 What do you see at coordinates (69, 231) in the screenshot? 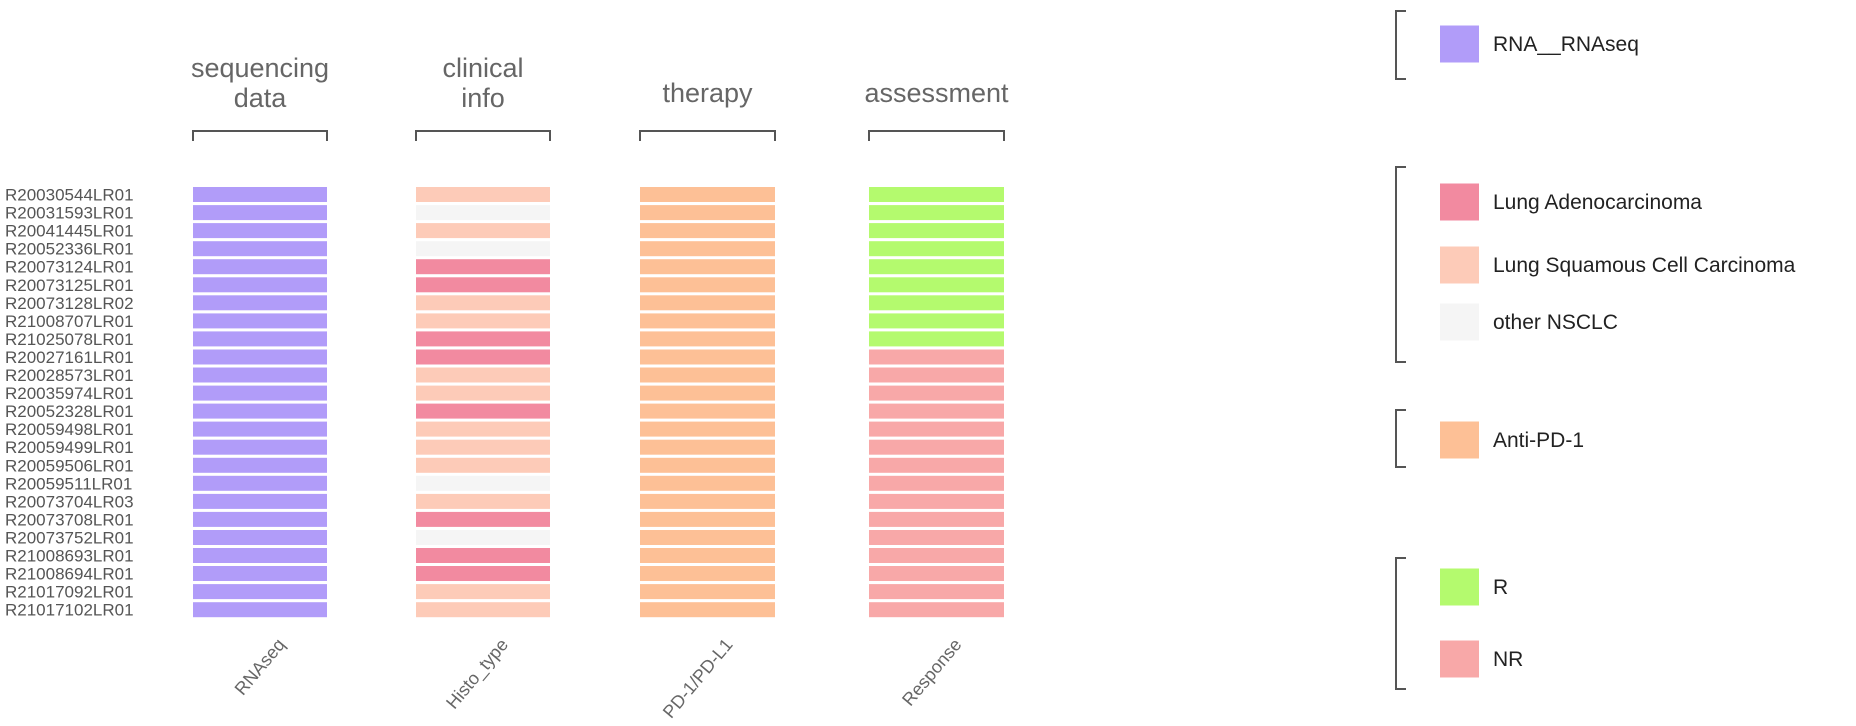
I see `row-label: R20041445LR01` at bounding box center [69, 231].